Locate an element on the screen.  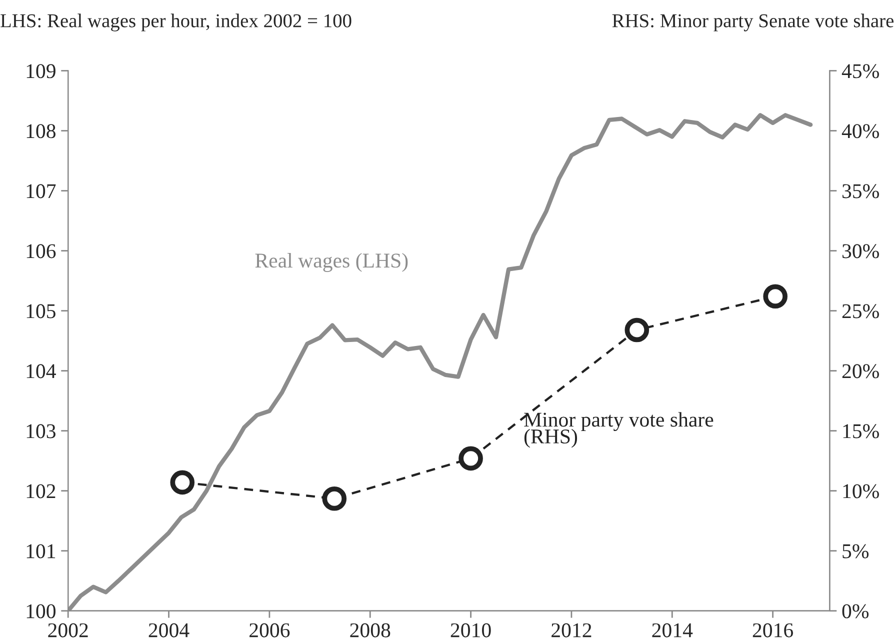
x-tick-label: 2012 is located at coordinates (572, 630).